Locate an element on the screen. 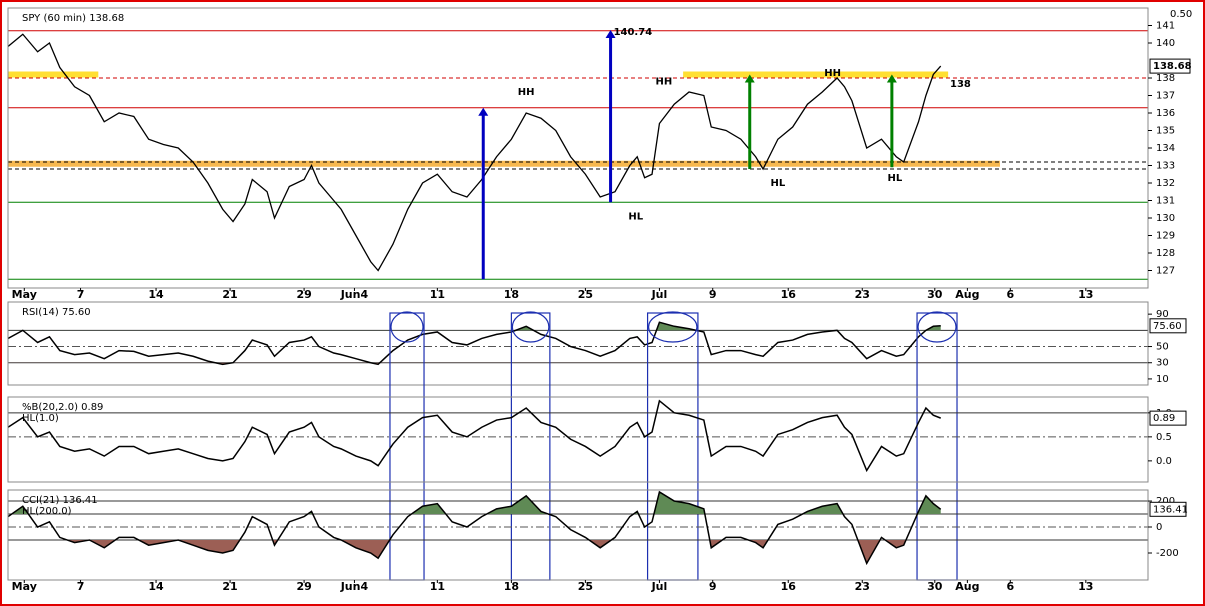 Image resolution: width=1205 pixels, height=606 pixels. y-tick-label: 138 is located at coordinates (1165, 78).